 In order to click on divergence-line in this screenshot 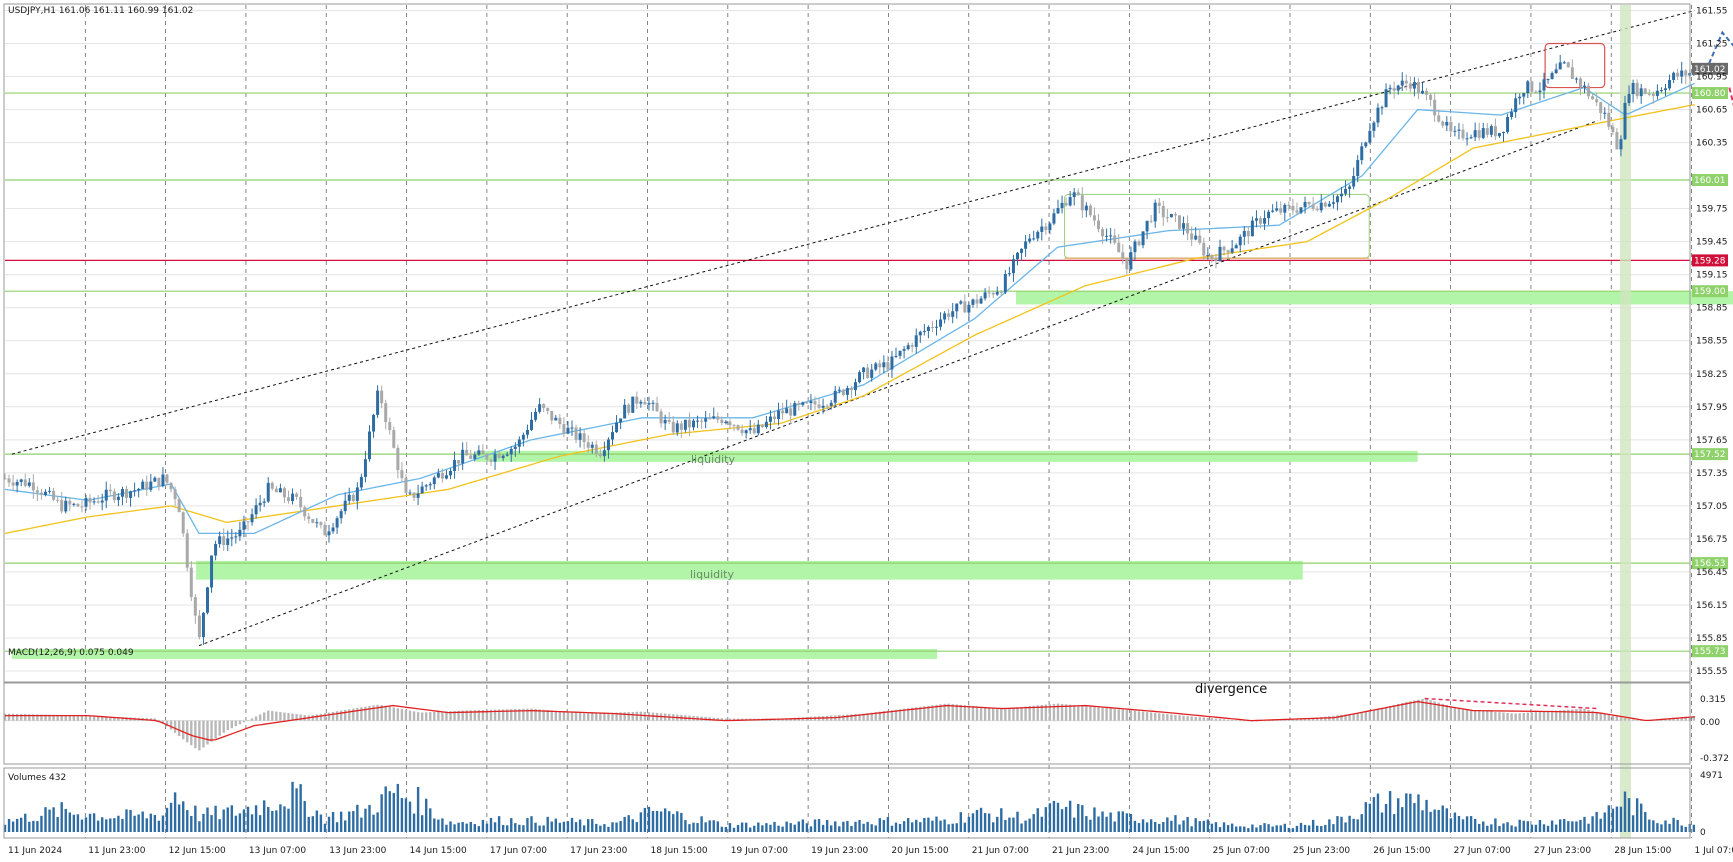, I will do `click(1511, 703)`.